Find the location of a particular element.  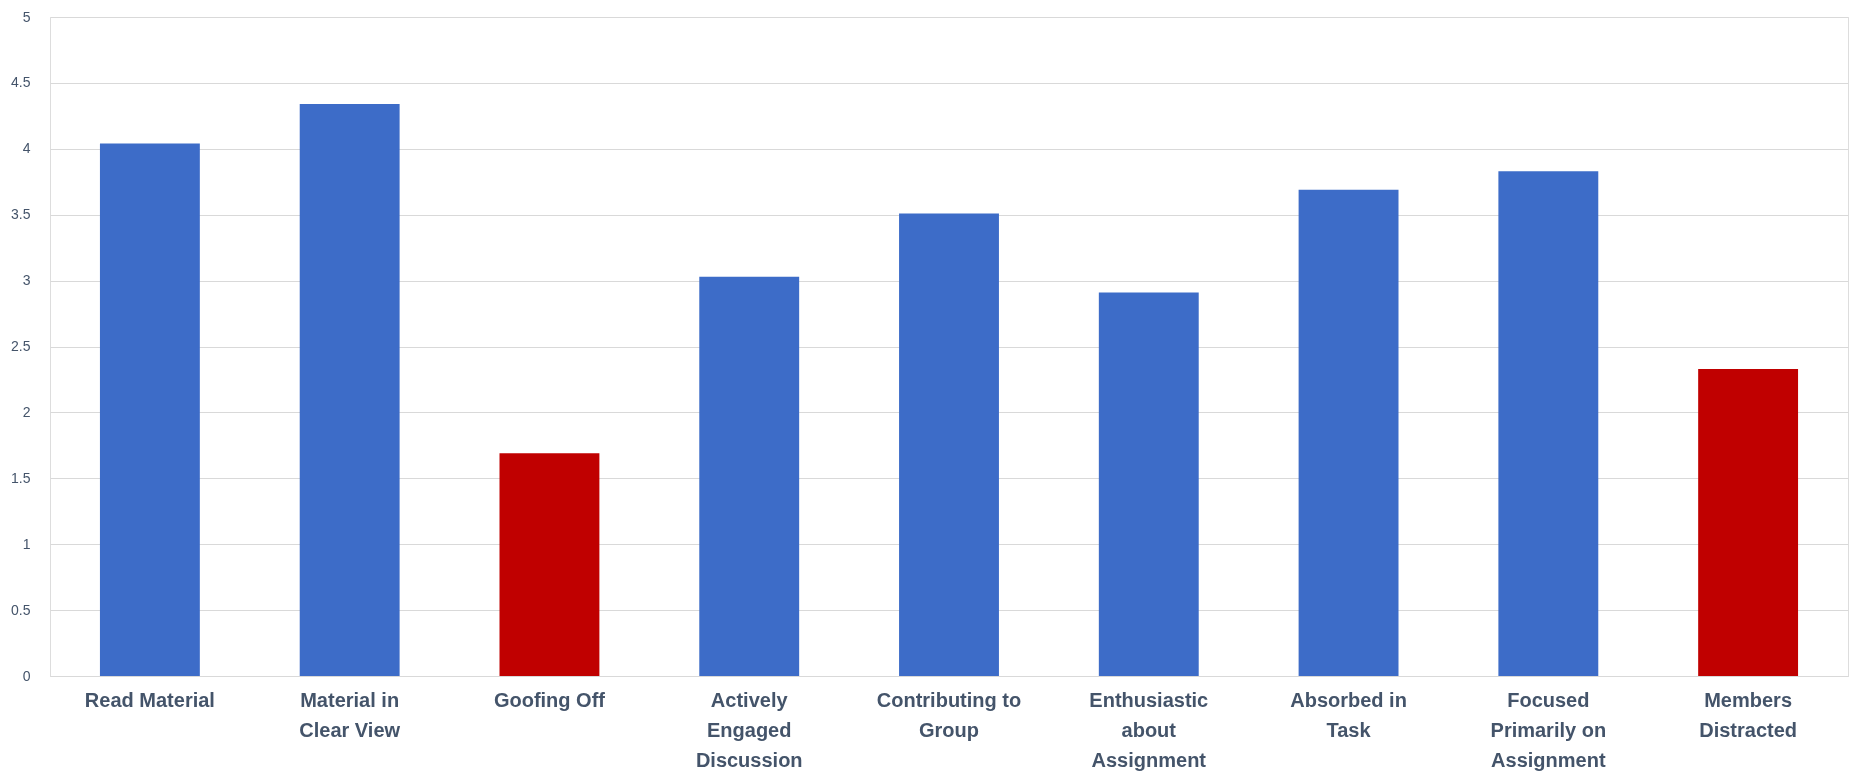

y-tick-label: 3 is located at coordinates (26, 280).